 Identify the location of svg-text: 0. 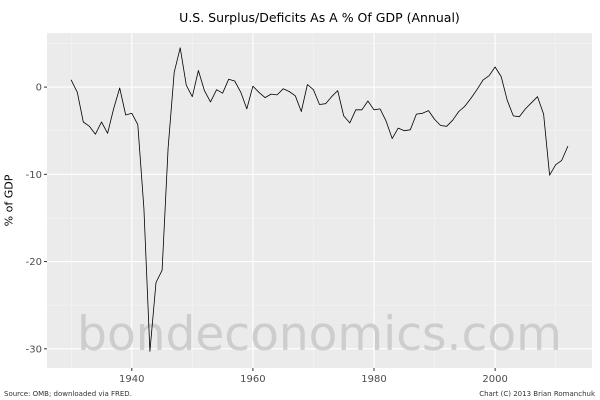
(39, 88).